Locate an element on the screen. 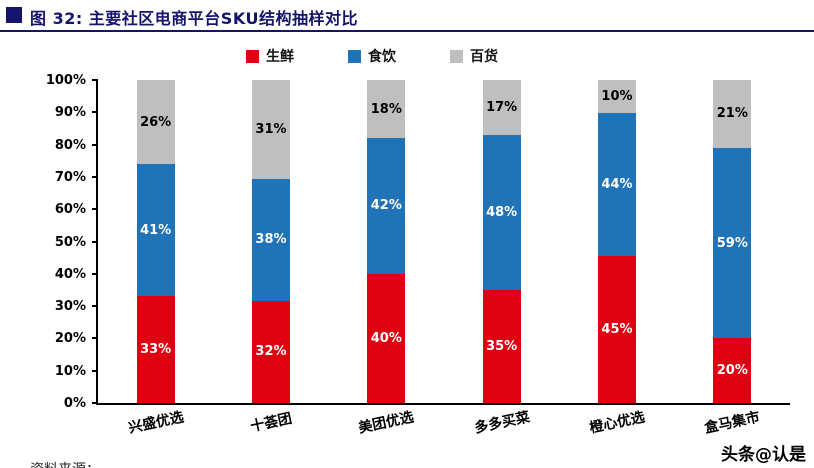 The image size is (814, 468). bar-column: 45% 44% 10% is located at coordinates (616, 241).